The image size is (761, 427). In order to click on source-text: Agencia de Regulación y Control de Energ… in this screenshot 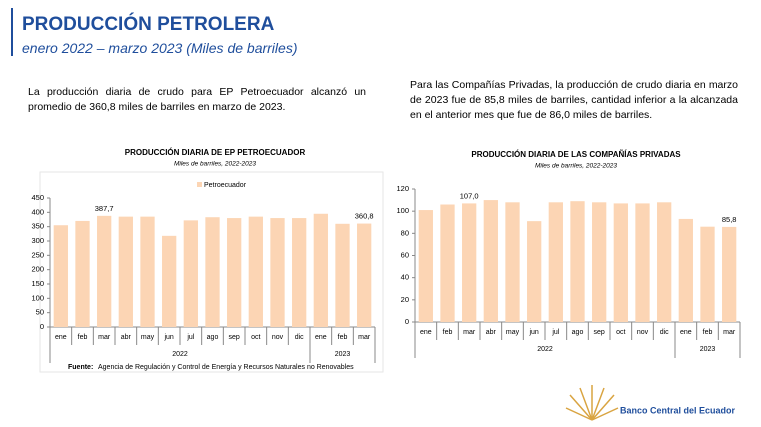, I will do `click(226, 367)`.